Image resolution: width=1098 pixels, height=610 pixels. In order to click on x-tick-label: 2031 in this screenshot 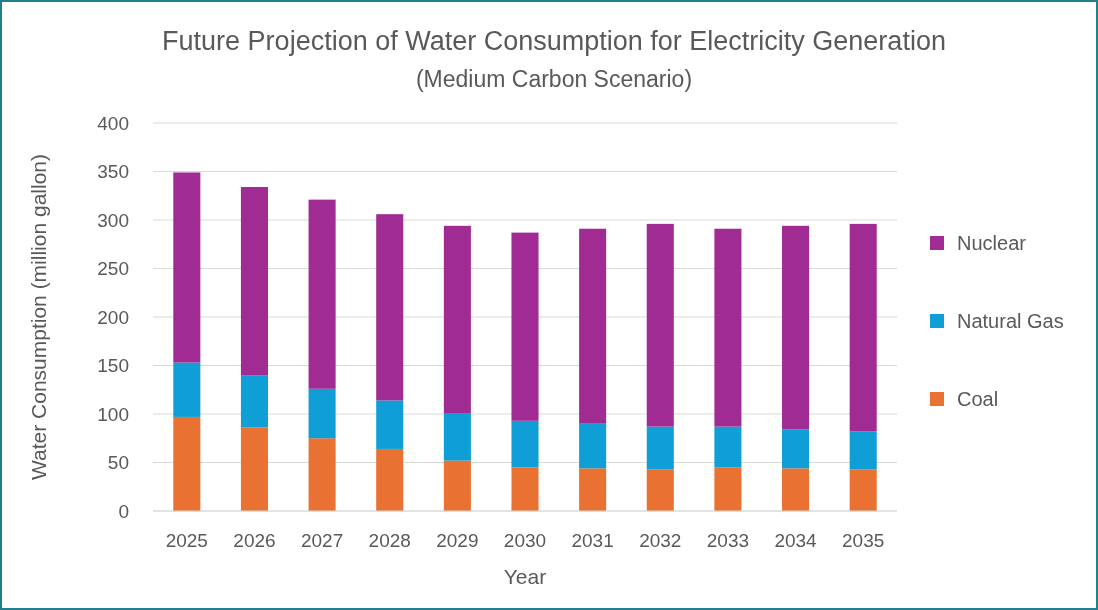, I will do `click(592, 540)`.